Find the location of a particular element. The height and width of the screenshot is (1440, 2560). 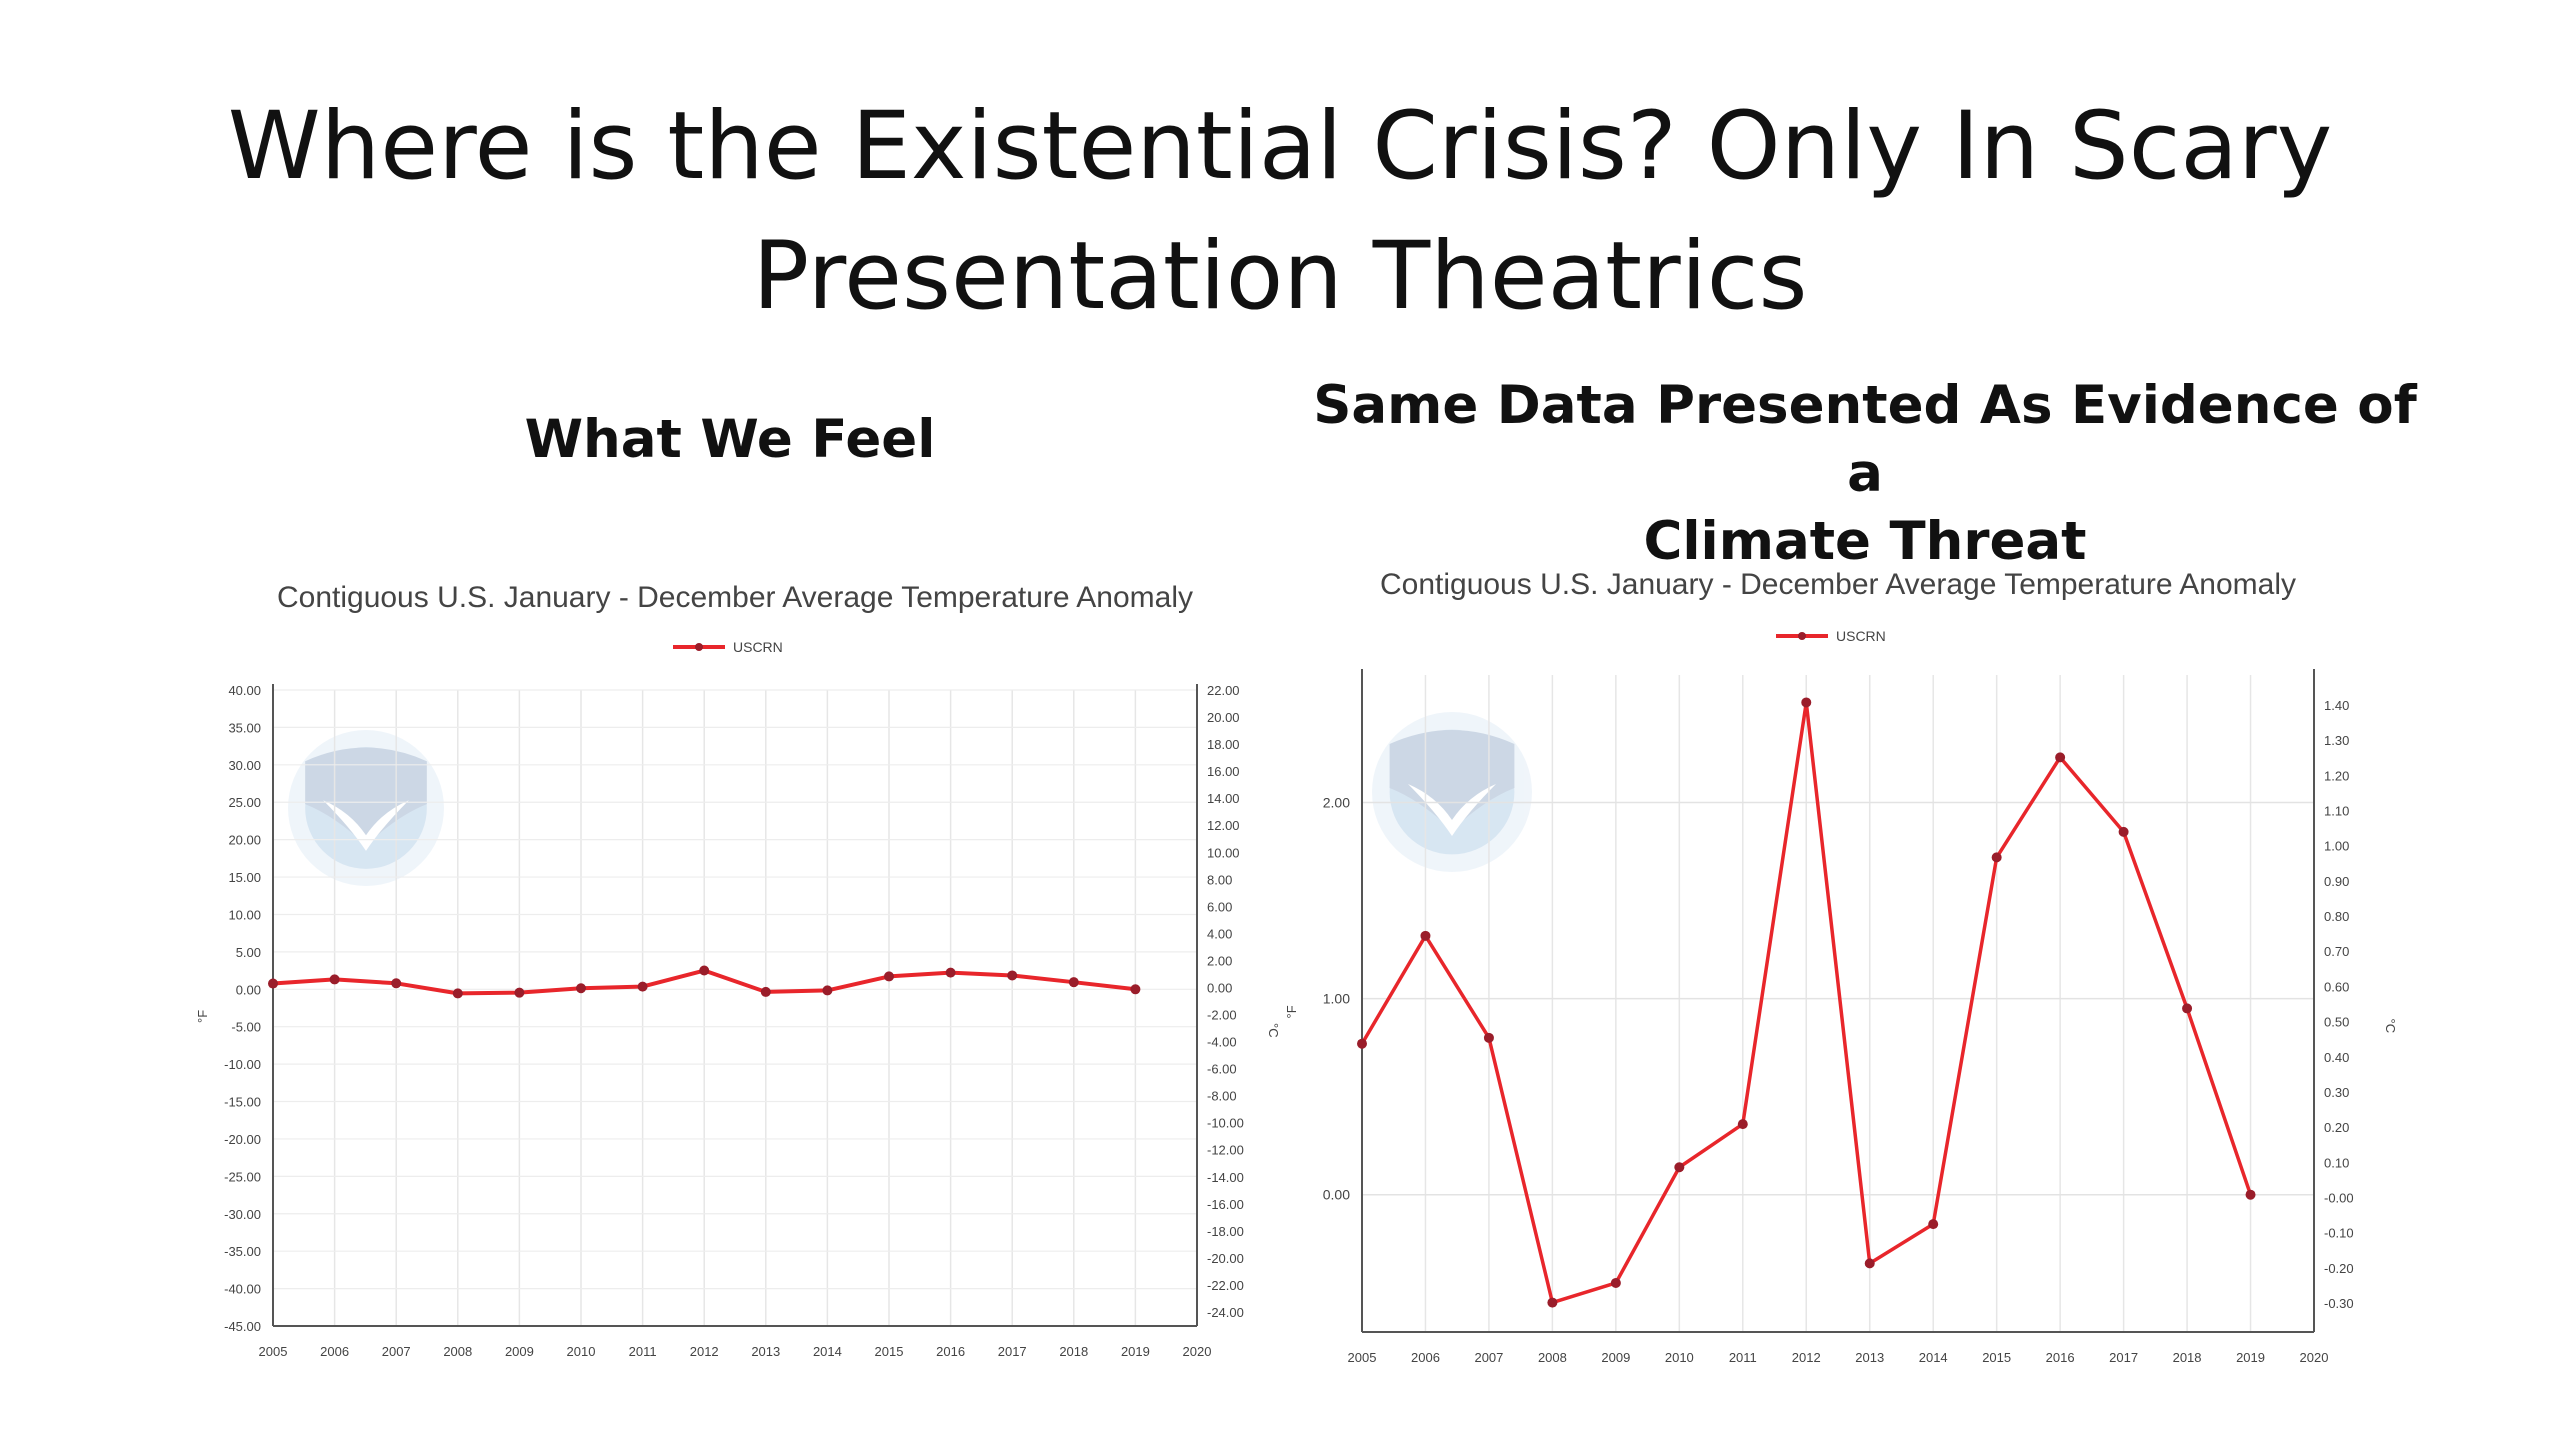

chart-left-legend-label: USCRN is located at coordinates (758, 647).